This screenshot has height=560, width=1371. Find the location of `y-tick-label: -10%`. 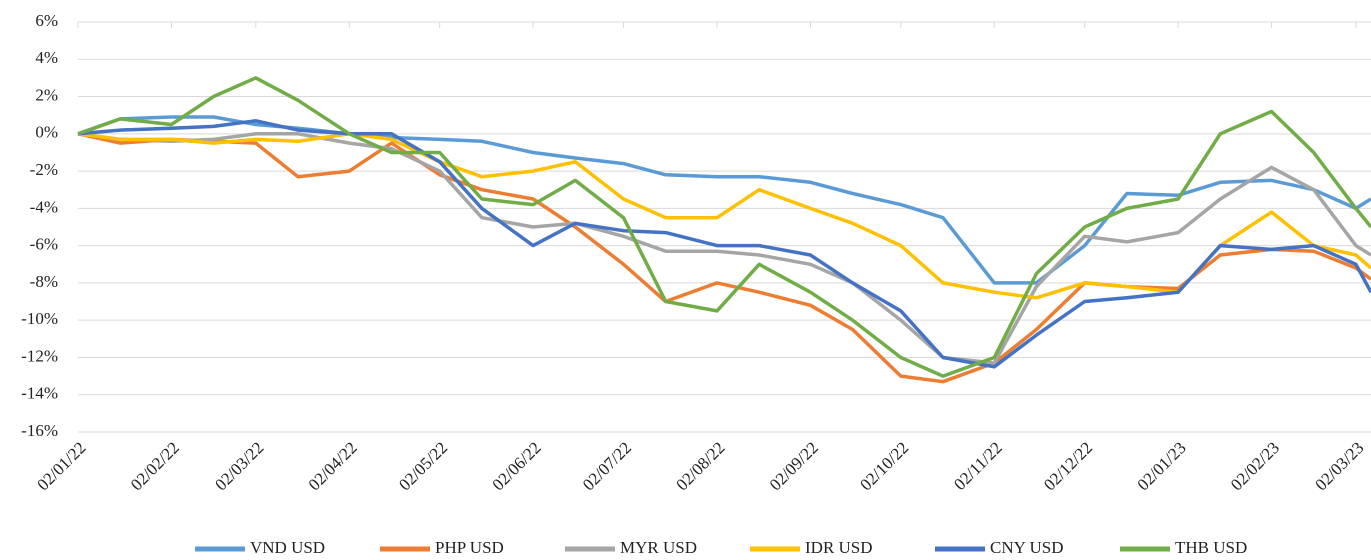

y-tick-label: -10% is located at coordinates (39, 318).